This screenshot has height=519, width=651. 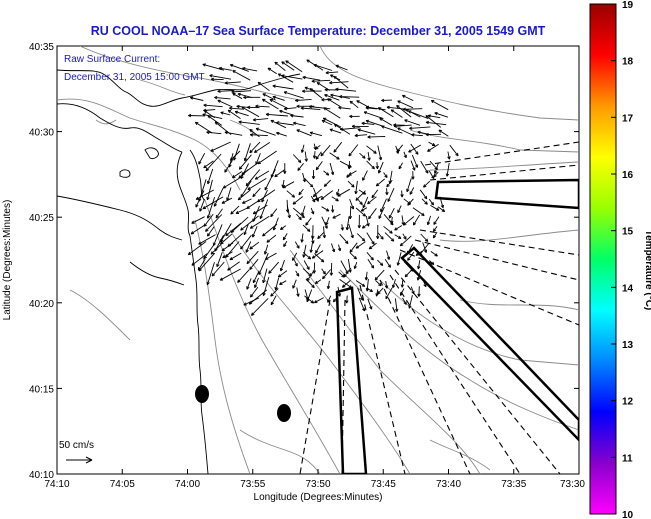 What do you see at coordinates (647, 270) in the screenshot?
I see `colorbar-label: Temperature (°C)` at bounding box center [647, 270].